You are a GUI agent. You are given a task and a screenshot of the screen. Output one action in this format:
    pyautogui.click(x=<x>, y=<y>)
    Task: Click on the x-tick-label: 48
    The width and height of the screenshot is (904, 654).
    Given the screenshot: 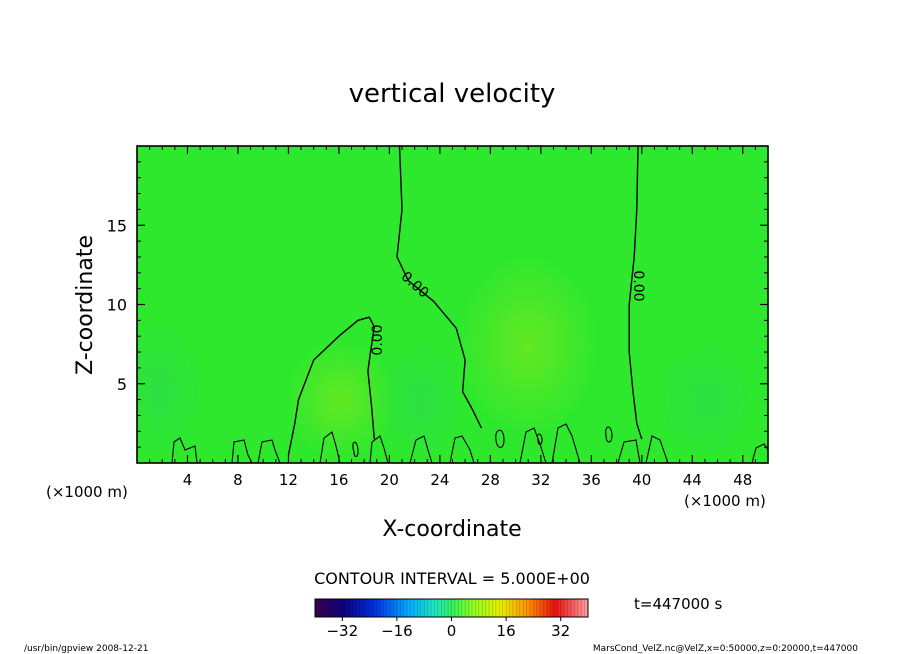 What is the action you would take?
    pyautogui.click(x=742, y=480)
    